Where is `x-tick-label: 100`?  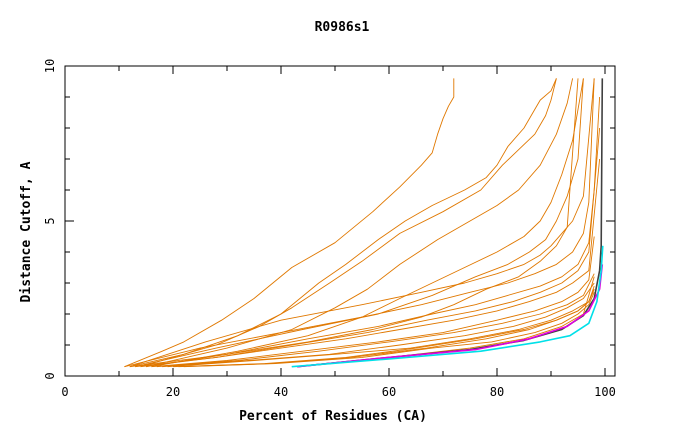
x-tick-label: 100 is located at coordinates (605, 392).